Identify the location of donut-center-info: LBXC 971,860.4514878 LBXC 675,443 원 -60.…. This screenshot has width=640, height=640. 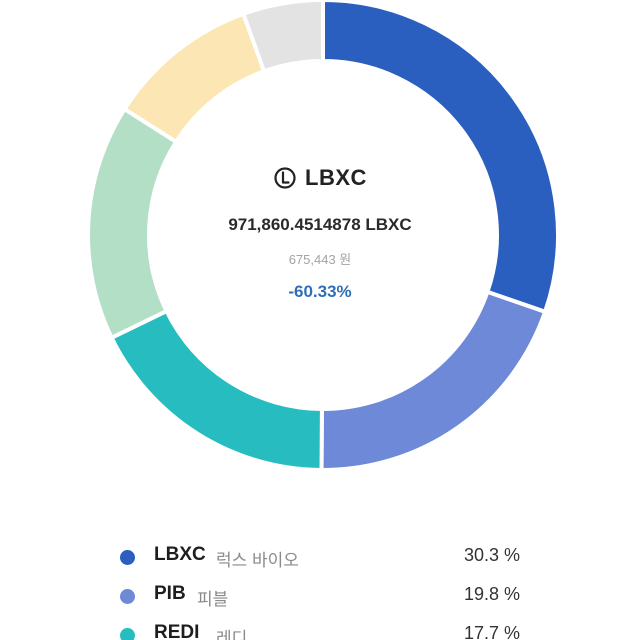
(320, 226).